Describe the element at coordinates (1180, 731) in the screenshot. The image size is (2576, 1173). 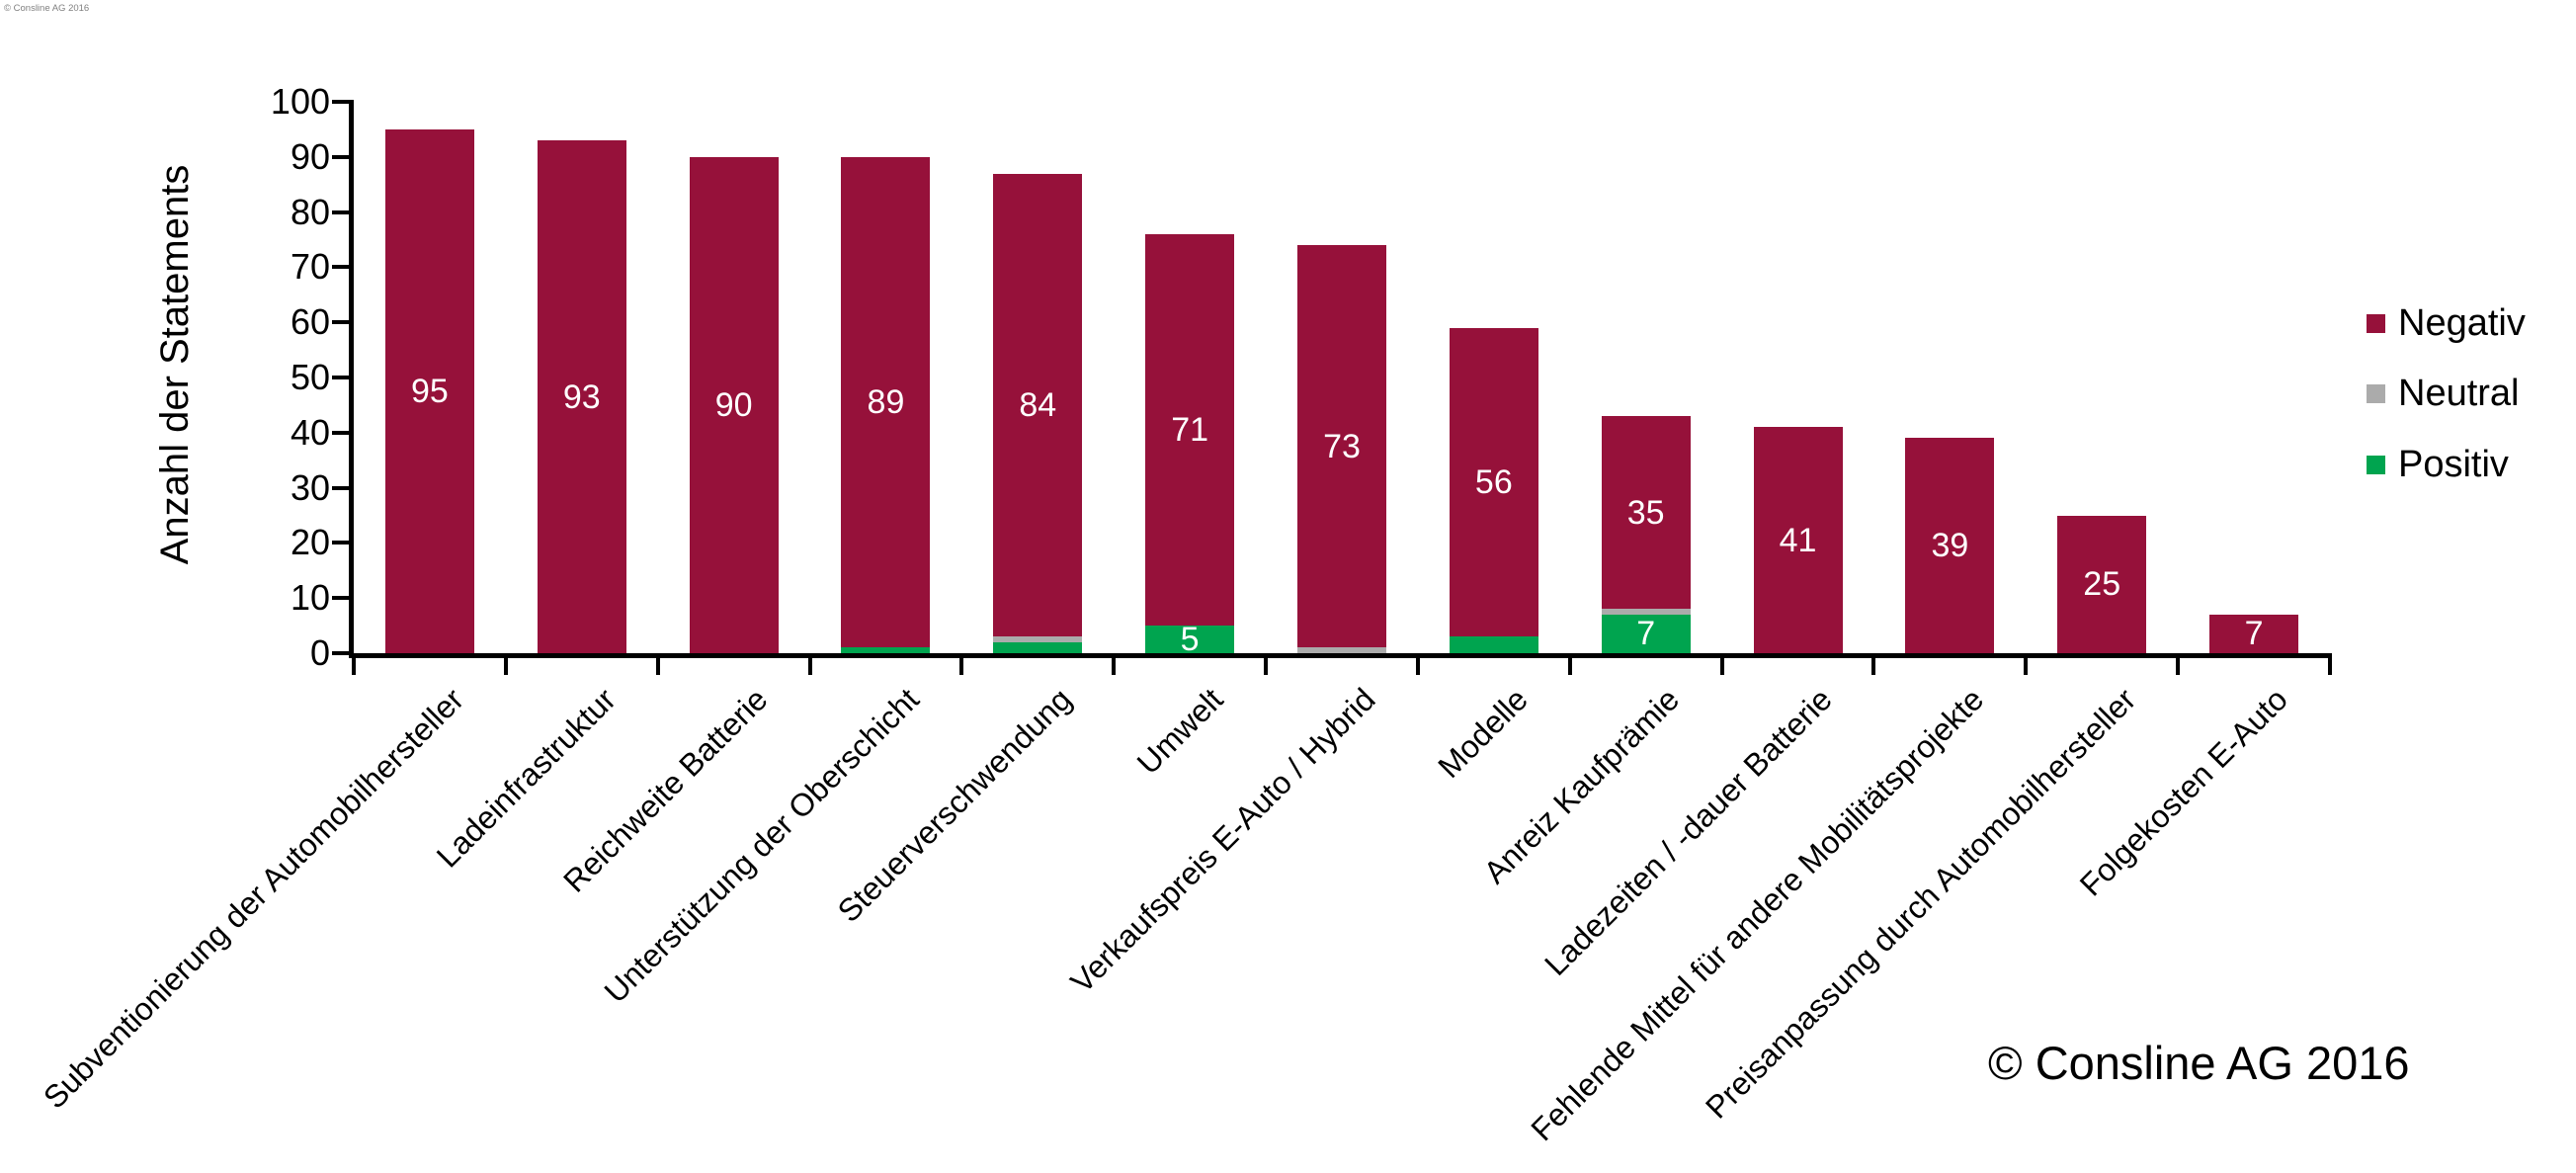
I see `category-label: Umwelt` at that location.